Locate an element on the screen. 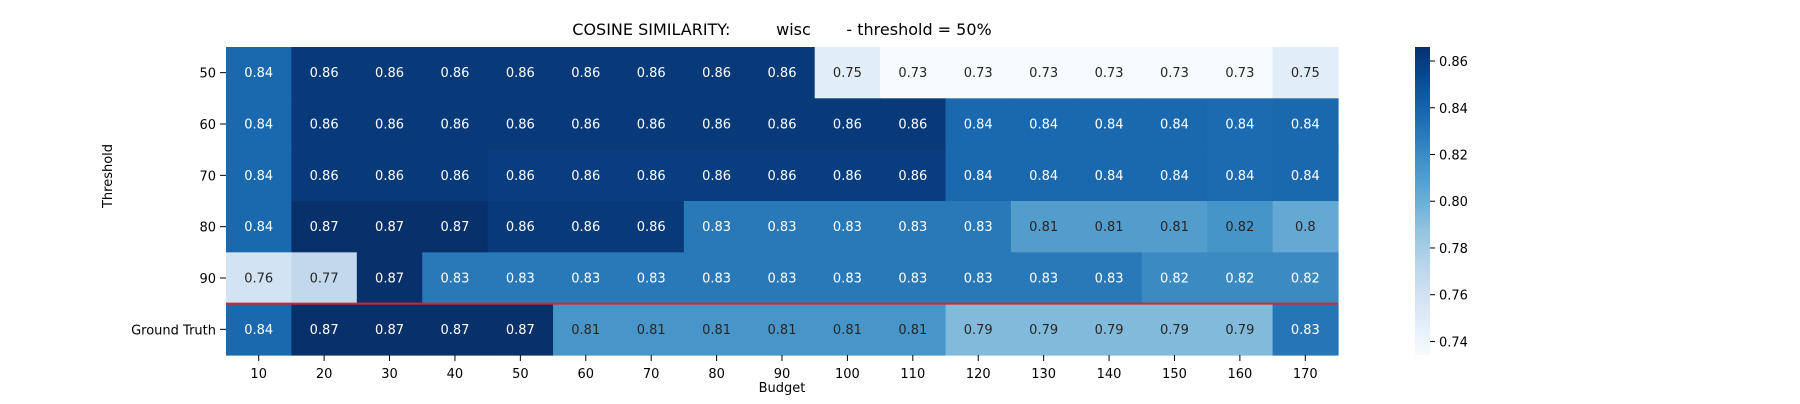  cell-value-label: 0.82 is located at coordinates (1305, 279).